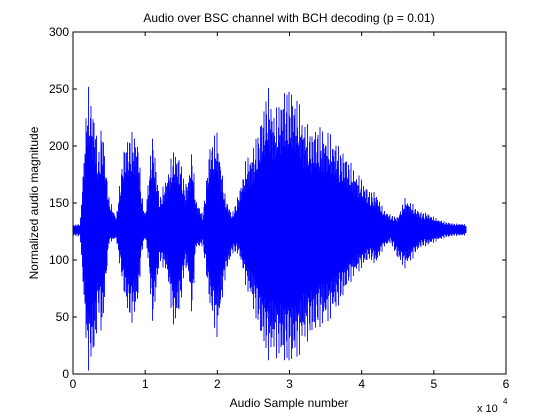 The width and height of the screenshot is (560, 420). I want to click on x-tick-label: 5, so click(433, 384).